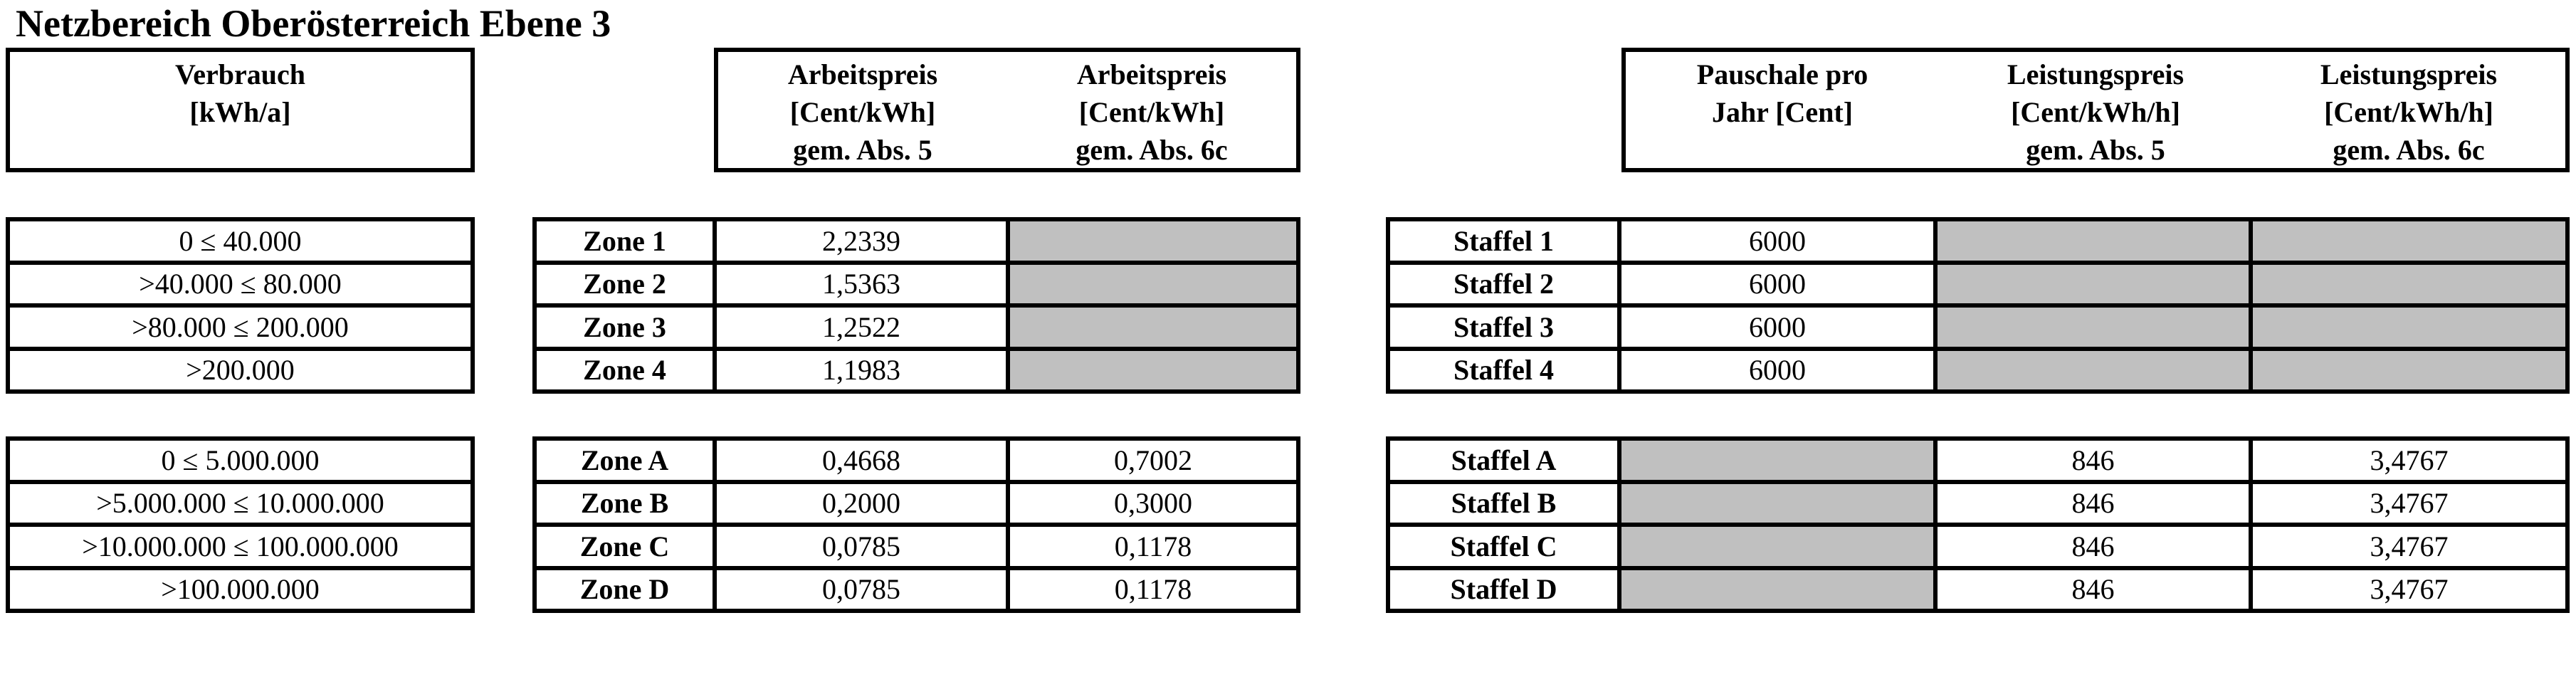 The width and height of the screenshot is (2576, 692). I want to click on zone-abs5-value: 2,2339, so click(862, 241).